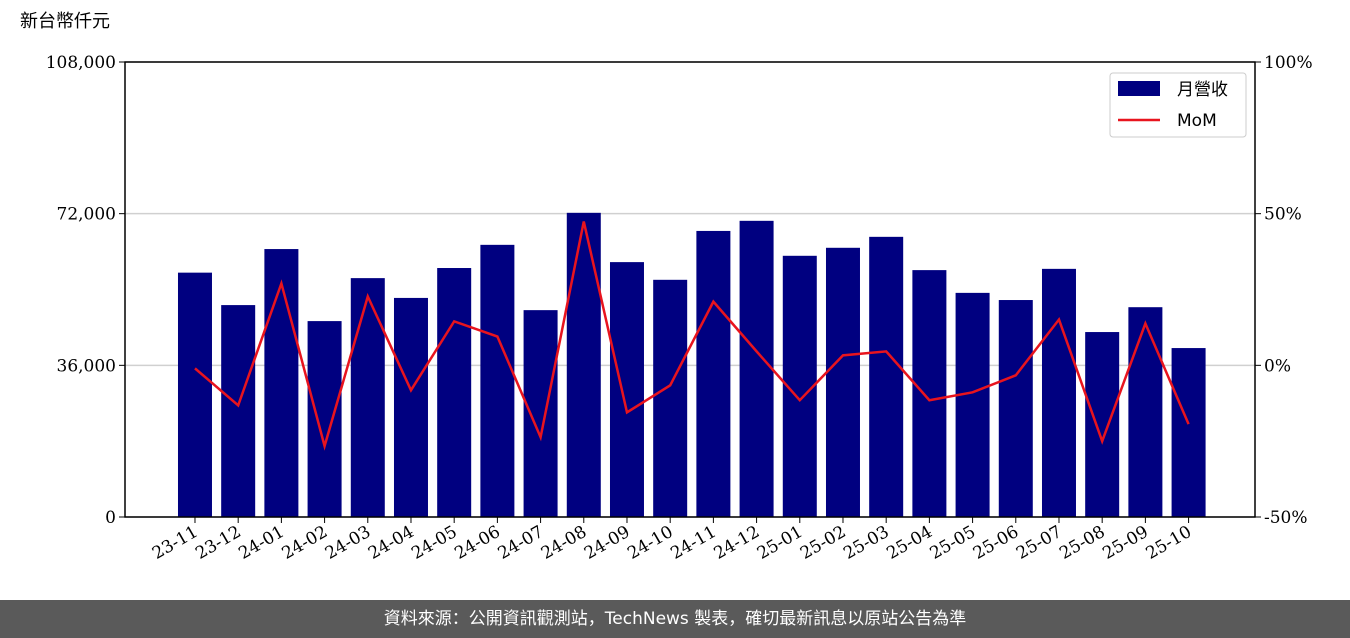 This screenshot has width=1350, height=638. I want to click on x-tick-label: 24-10, so click(650, 543).